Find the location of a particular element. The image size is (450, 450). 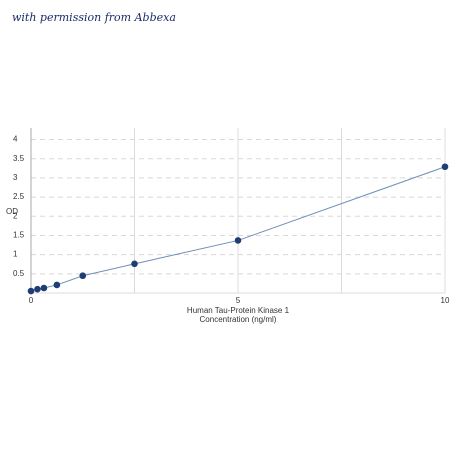

y-tick-label: 3 is located at coordinates (15, 177).